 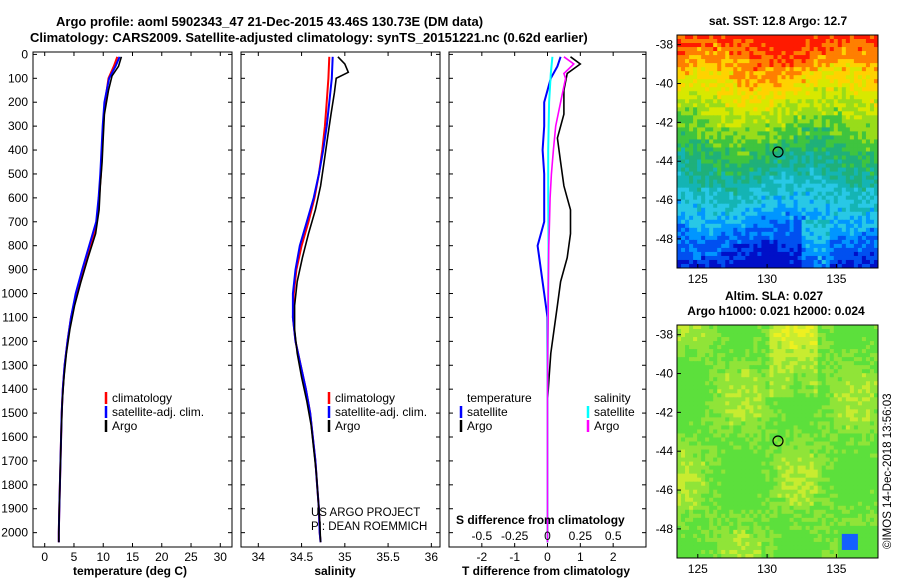 I want to click on depth-tick-label: 2000, so click(x=14, y=533).